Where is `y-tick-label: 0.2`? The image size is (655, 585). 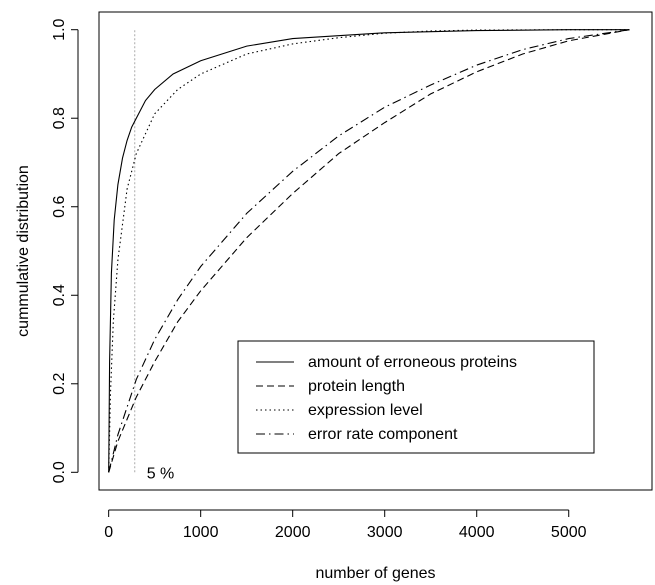 y-tick-label: 0.2 is located at coordinates (59, 384).